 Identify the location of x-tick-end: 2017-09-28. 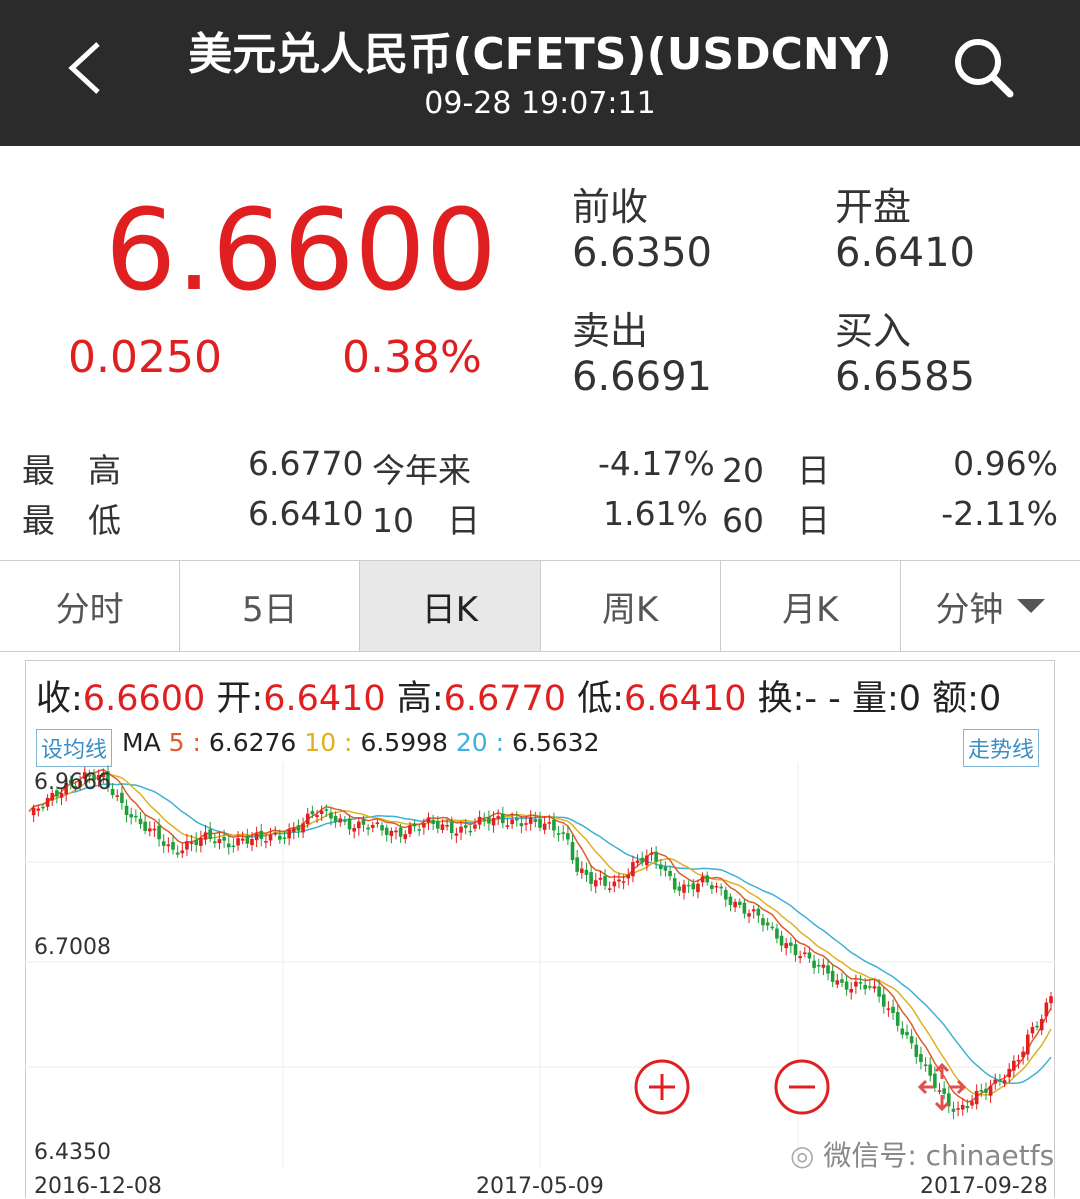
(984, 1186).